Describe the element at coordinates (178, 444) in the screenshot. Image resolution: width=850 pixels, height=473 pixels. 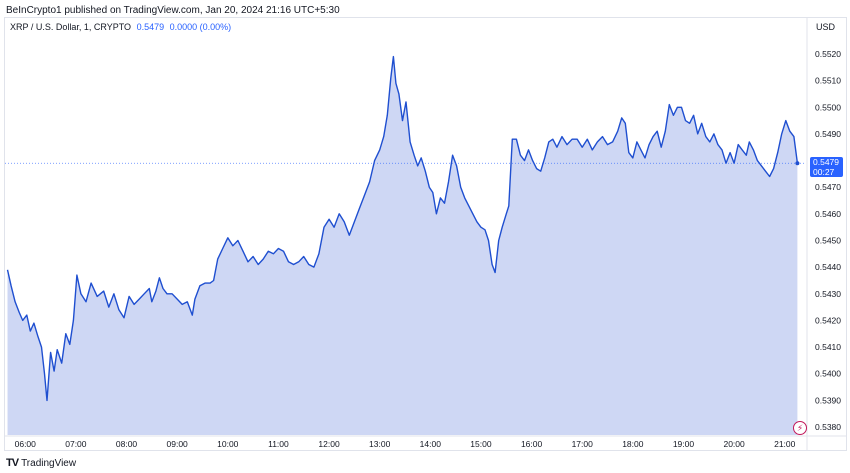
I see `x-tick-label: 09:00` at that location.